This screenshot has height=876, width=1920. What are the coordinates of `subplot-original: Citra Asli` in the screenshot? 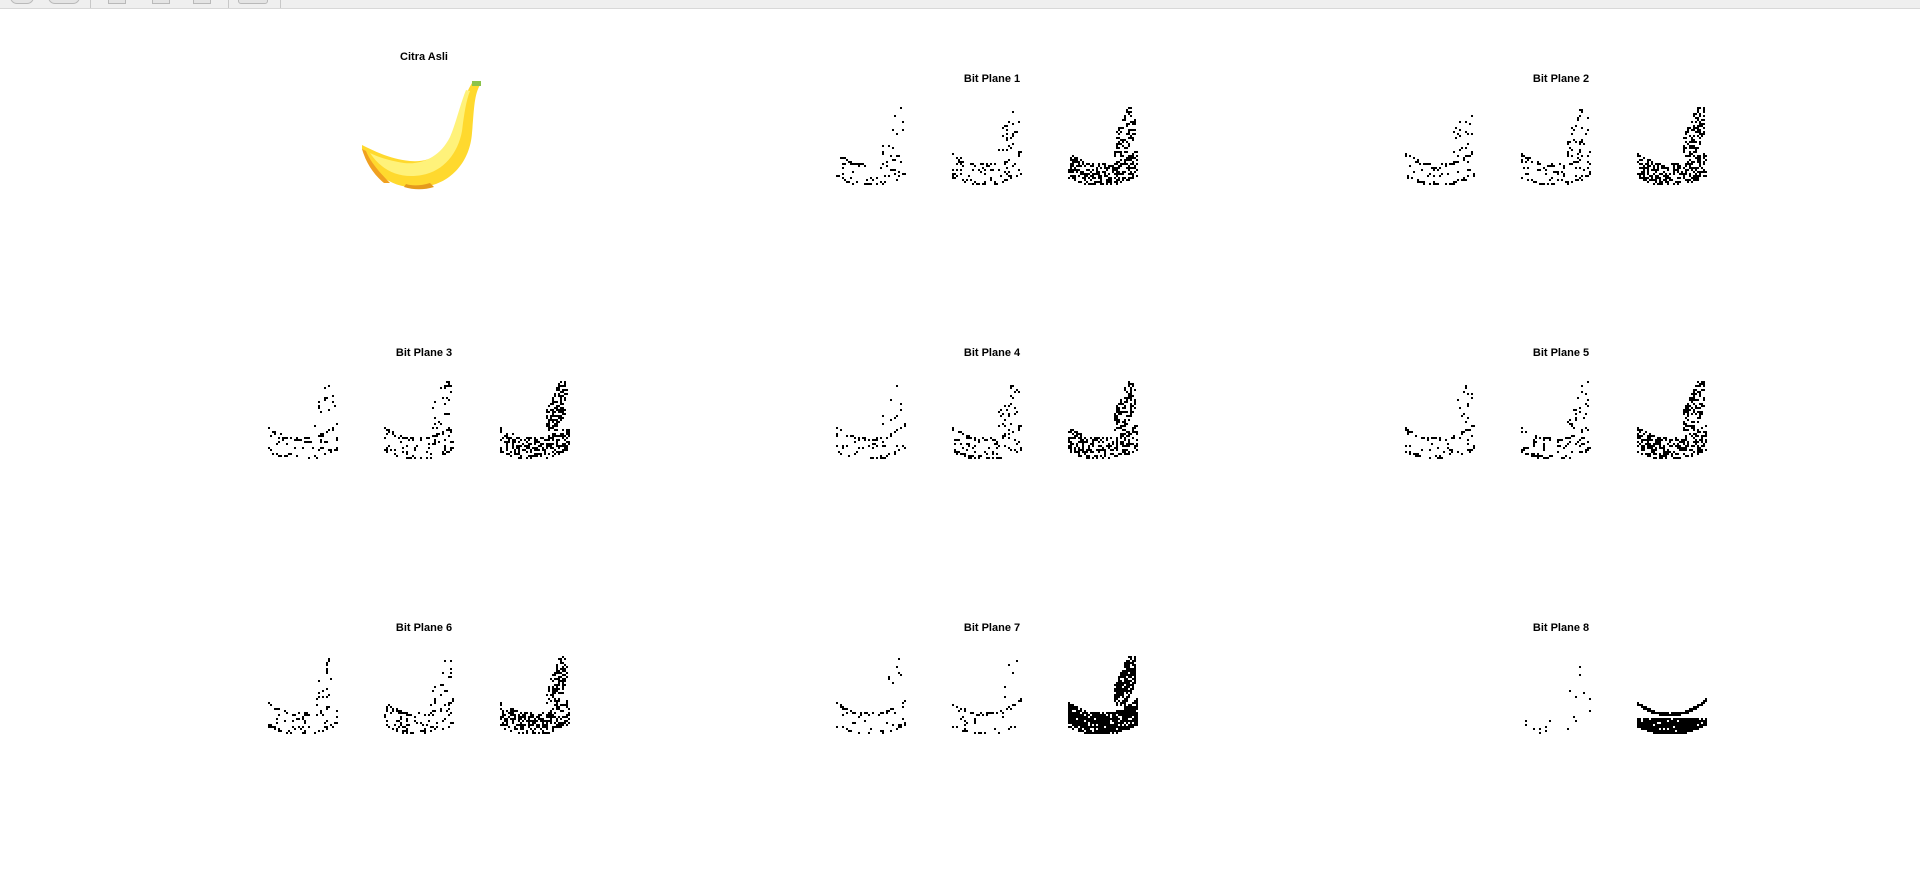 It's located at (424, 136).